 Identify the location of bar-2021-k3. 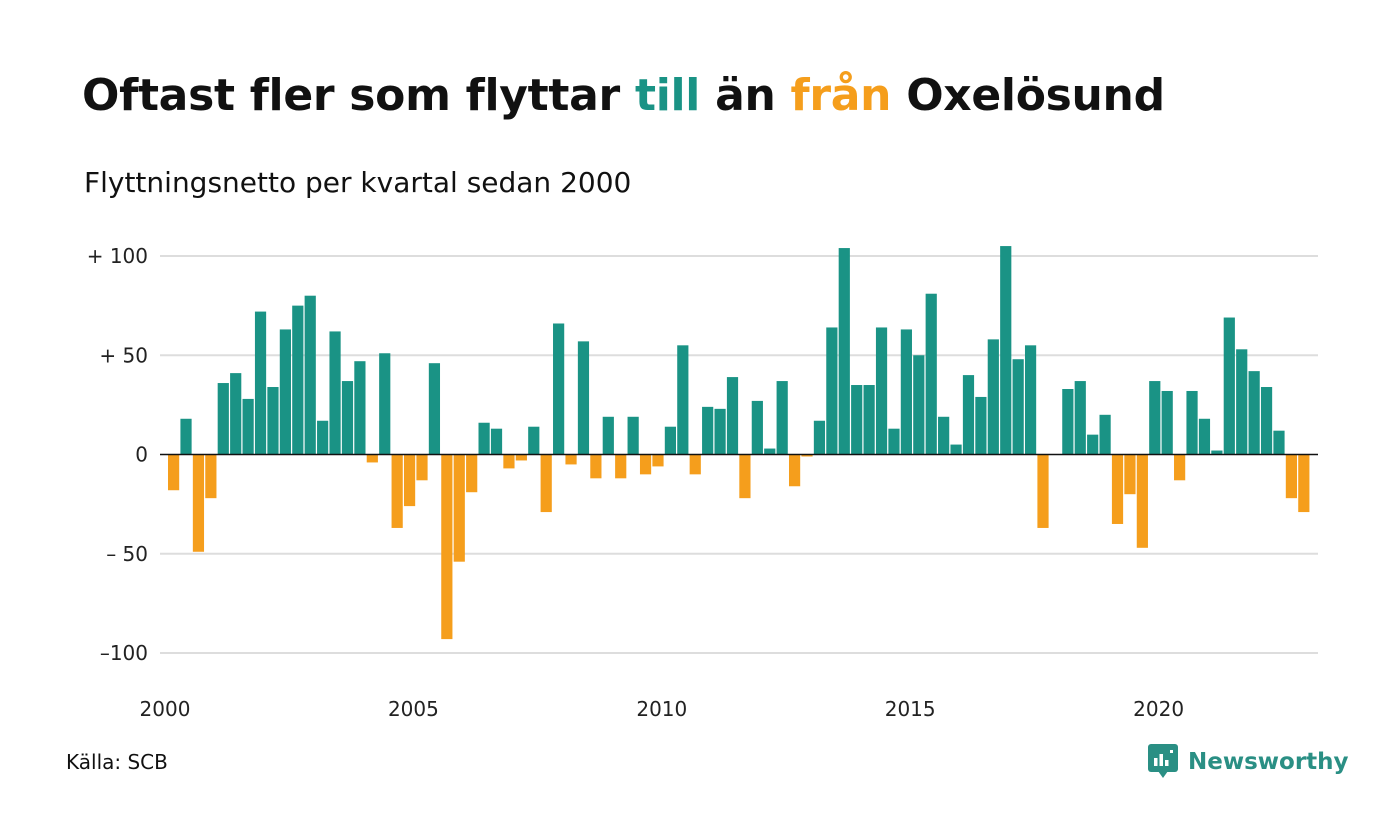
(1242, 402).